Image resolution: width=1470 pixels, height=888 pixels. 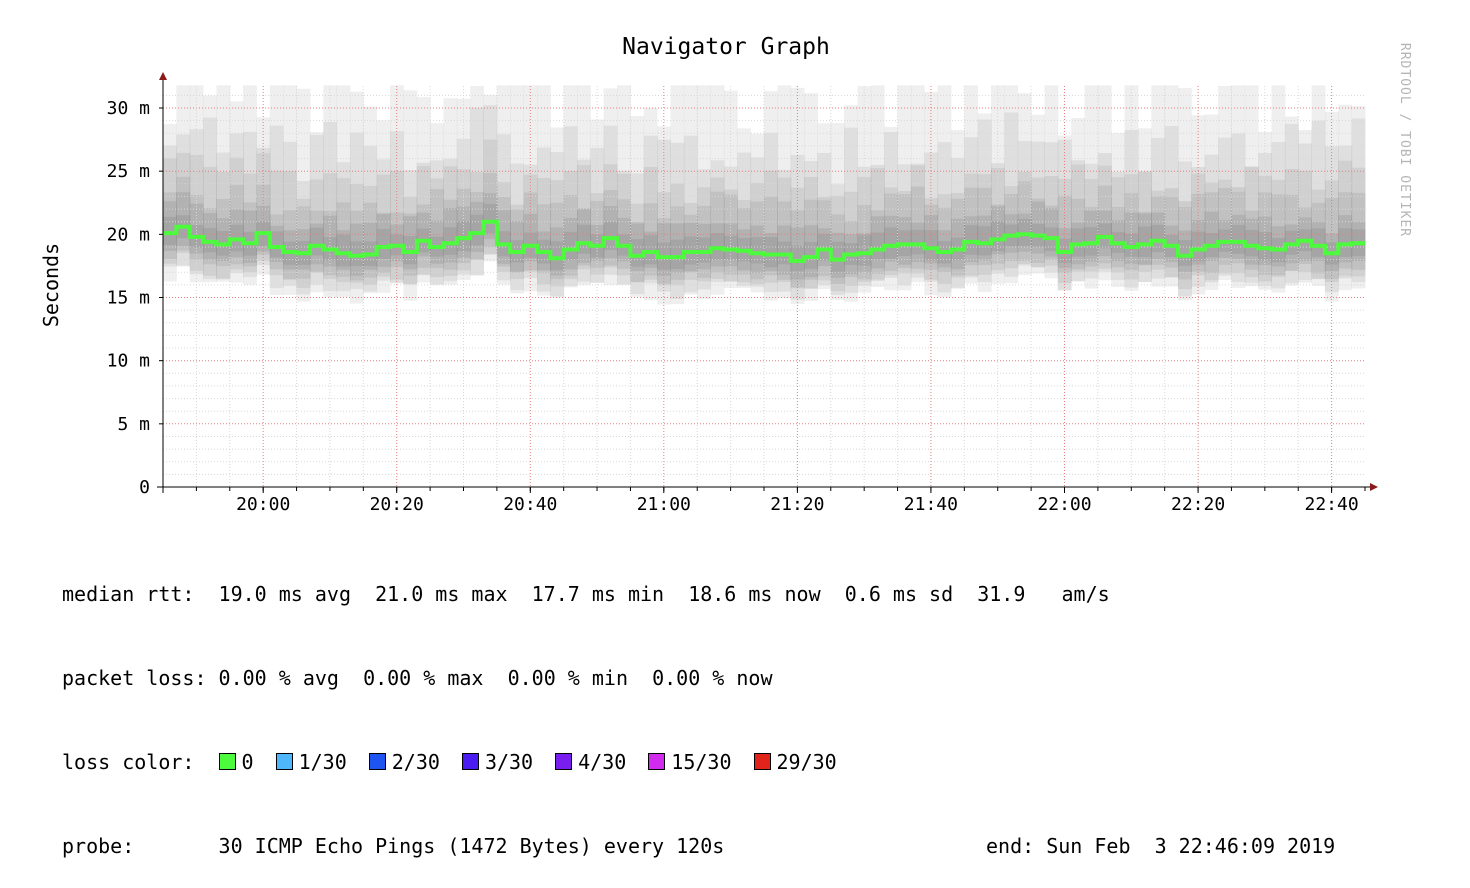 I want to click on x-tick-label-7: 22:20, so click(x=1198, y=504).